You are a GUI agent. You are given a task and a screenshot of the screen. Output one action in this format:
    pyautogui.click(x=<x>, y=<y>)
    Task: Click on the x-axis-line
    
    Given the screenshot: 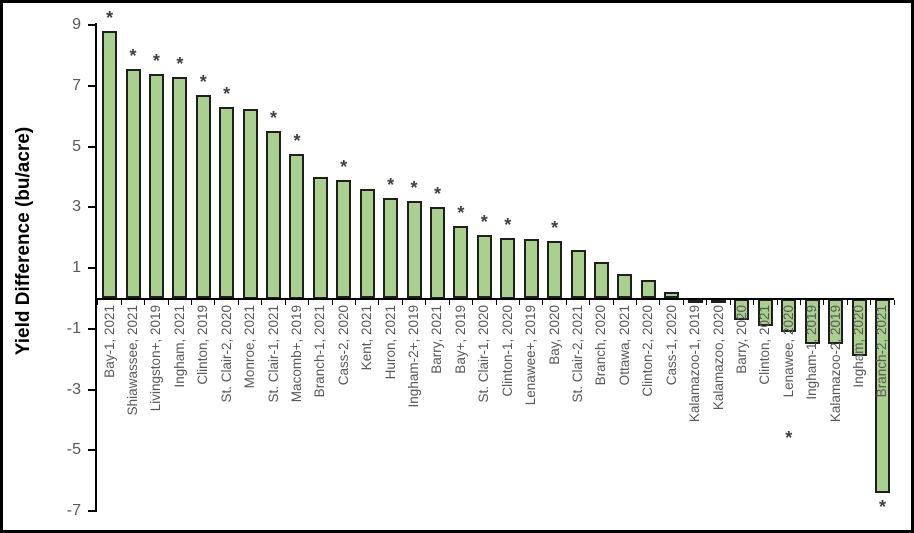 What is the action you would take?
    pyautogui.click(x=495, y=298)
    